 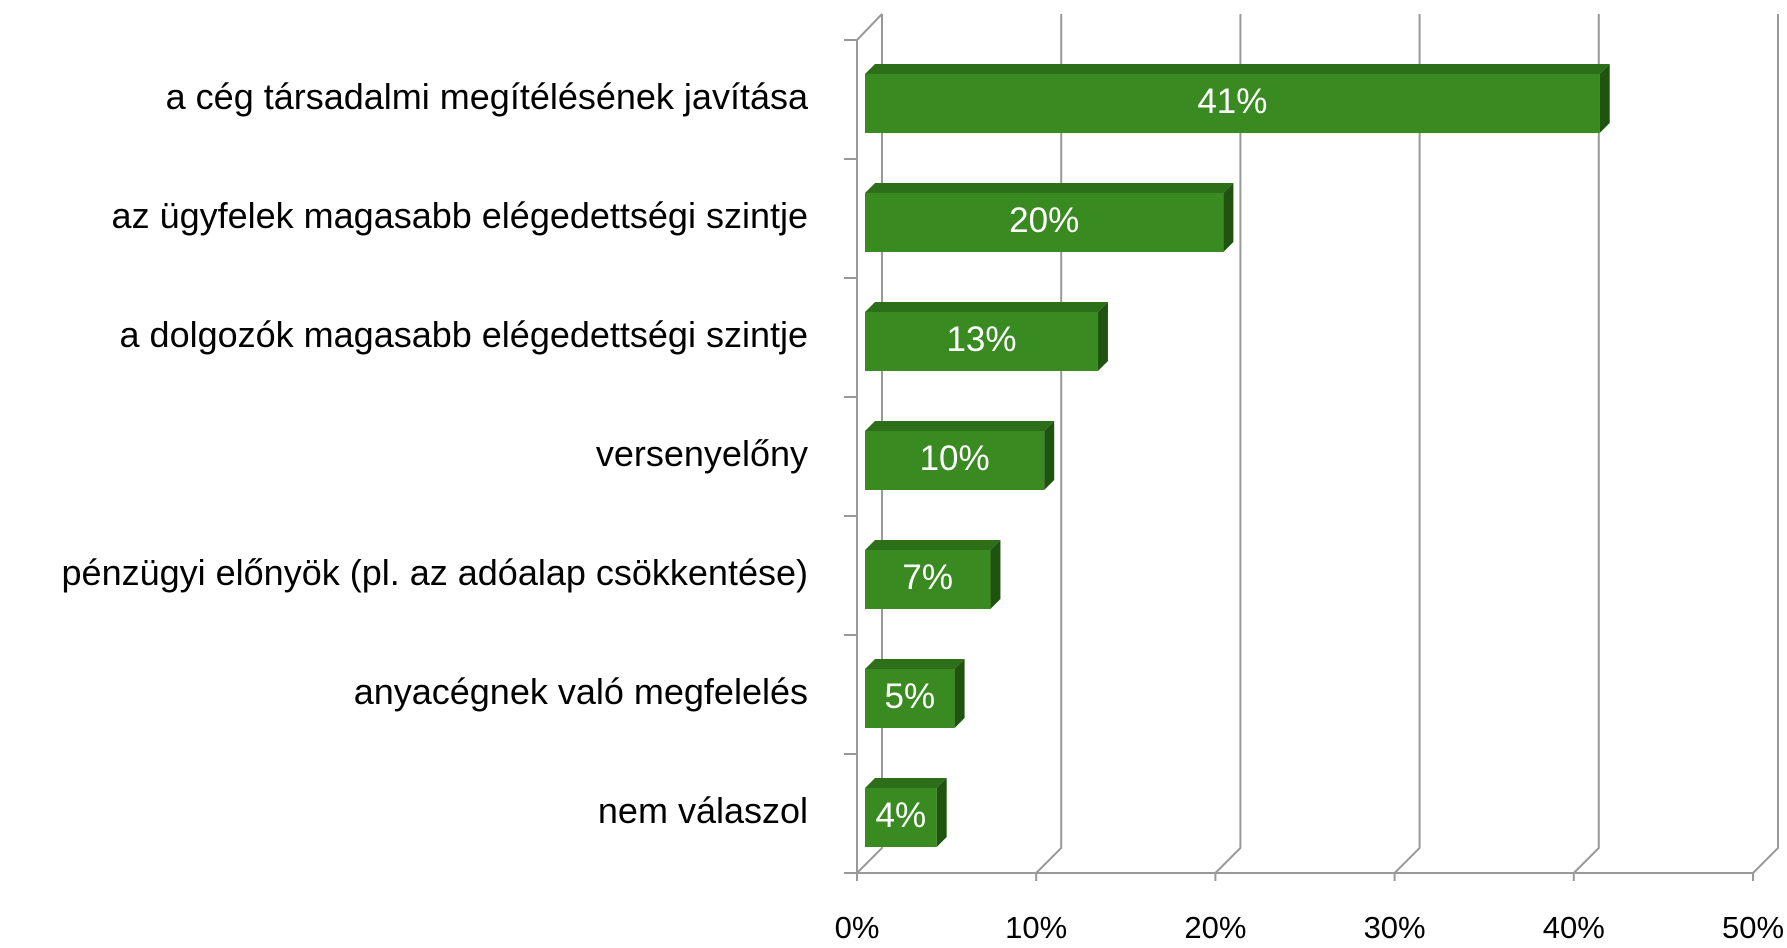 I want to click on x-tick-label: 40%, so click(x=1574, y=927).